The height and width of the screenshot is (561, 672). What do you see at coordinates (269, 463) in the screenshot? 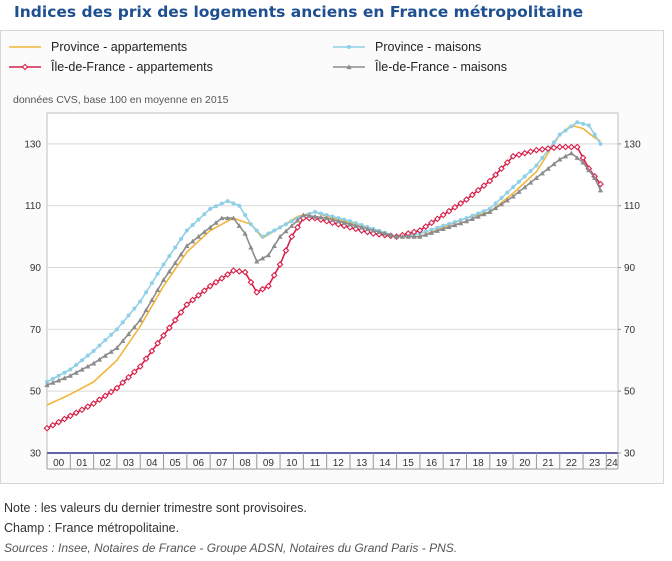
I see `x-tick-label: 09` at bounding box center [269, 463].